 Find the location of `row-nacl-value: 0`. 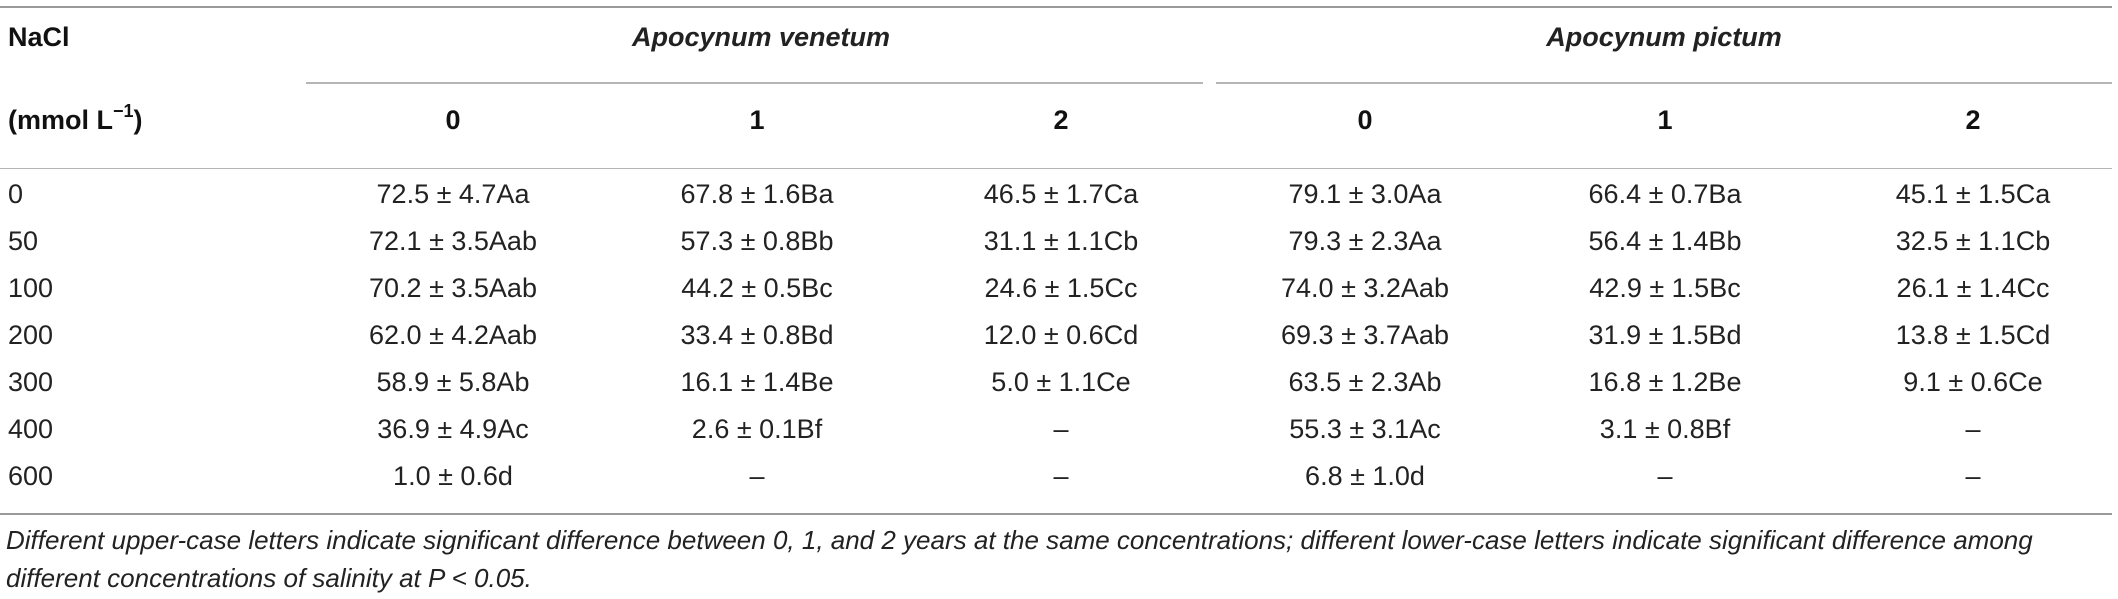

row-nacl-value: 0 is located at coordinates (16, 194).